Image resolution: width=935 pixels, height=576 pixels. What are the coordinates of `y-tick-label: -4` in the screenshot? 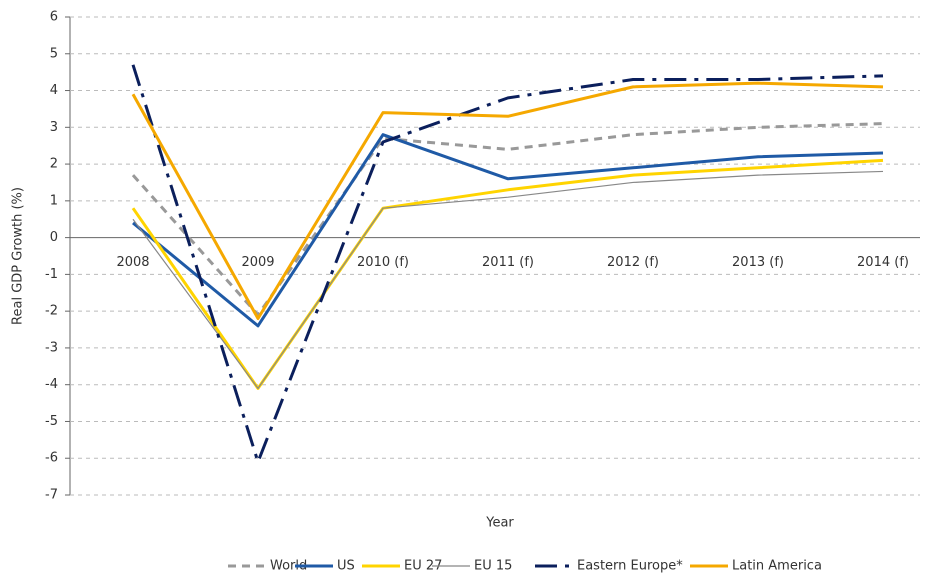 It's located at (51, 384).